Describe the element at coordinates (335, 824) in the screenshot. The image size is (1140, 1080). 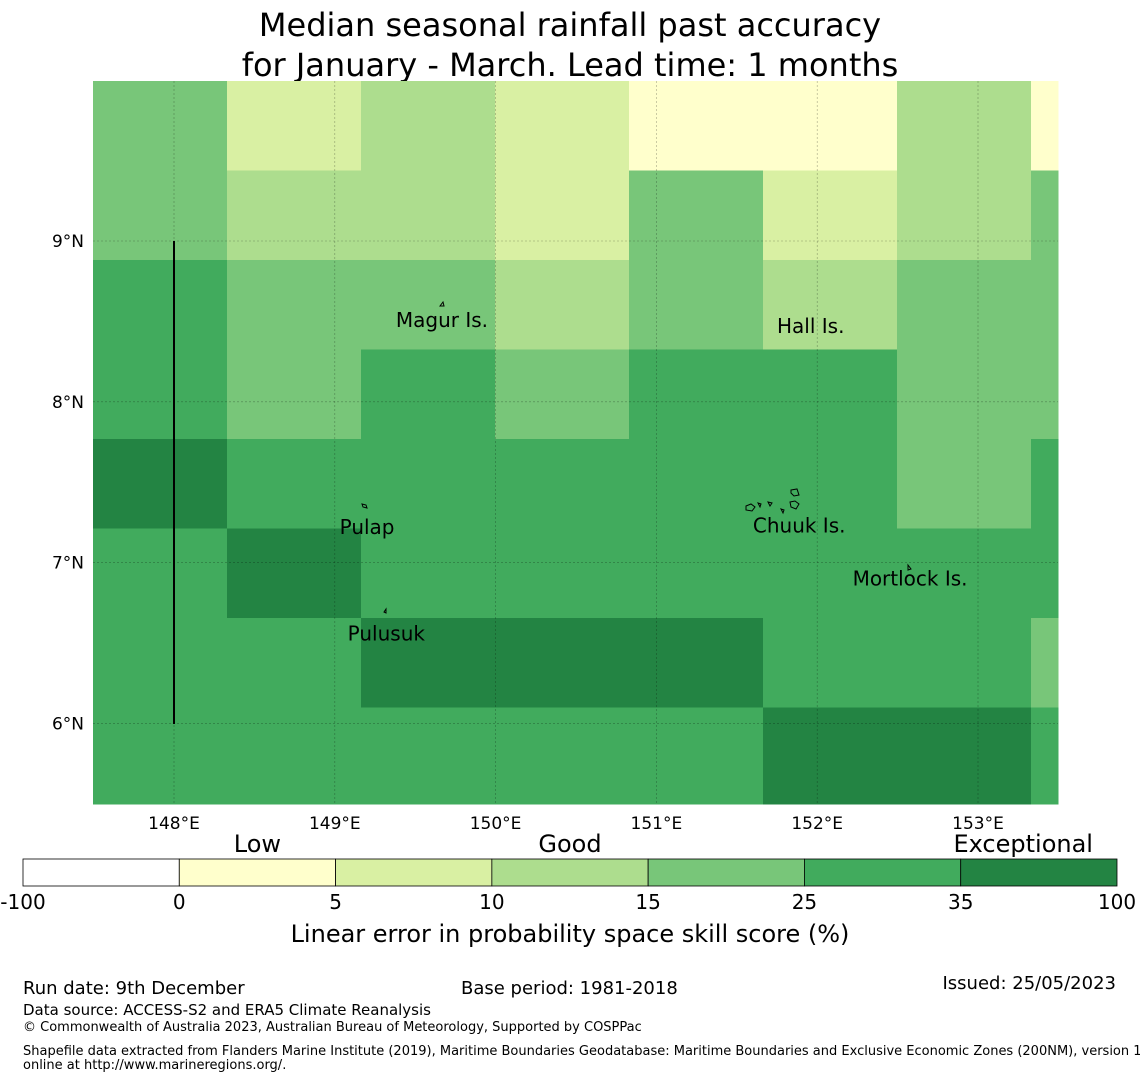
I see `longitude-tick-label: 149°E` at that location.